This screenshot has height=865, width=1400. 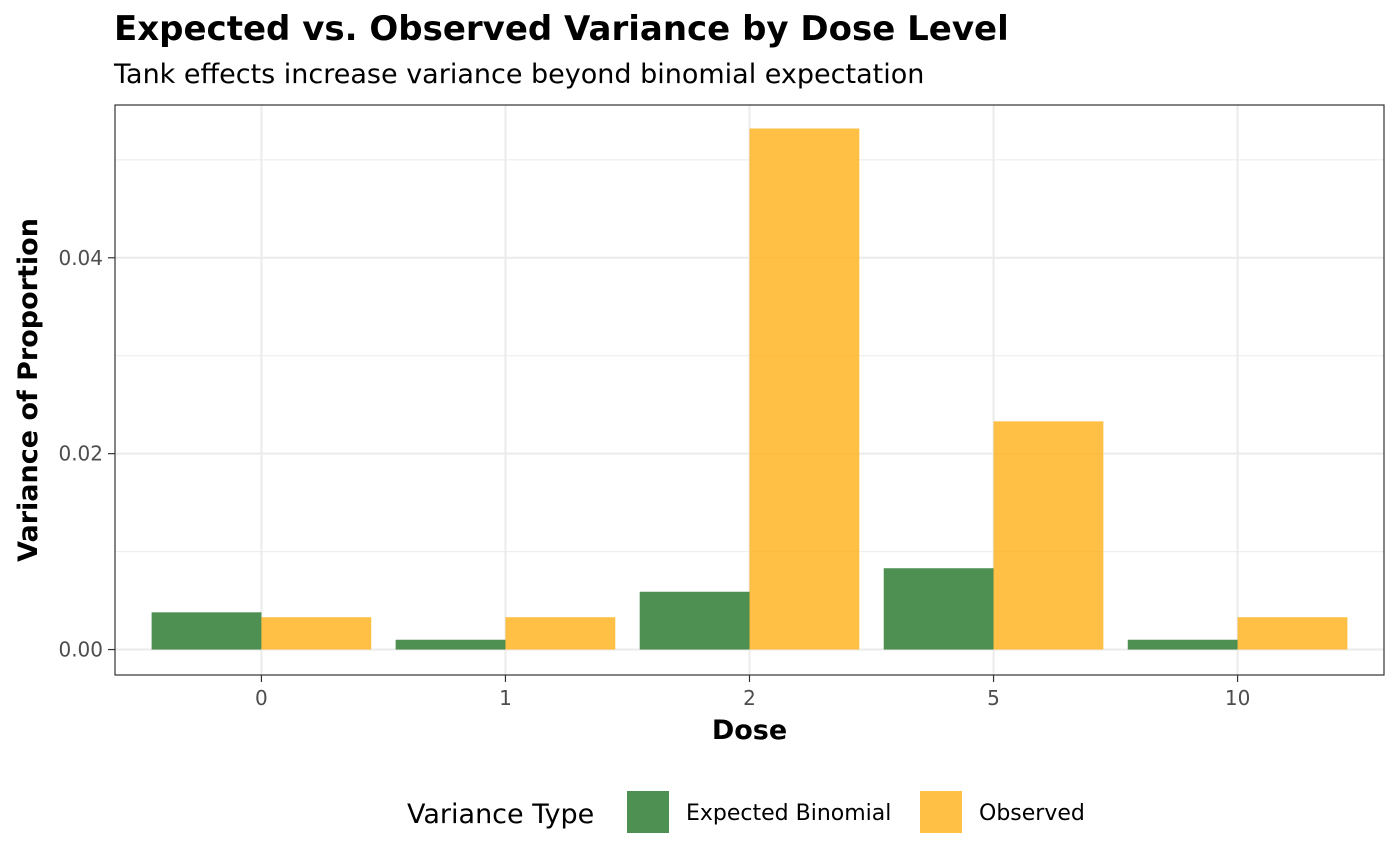 What do you see at coordinates (749, 698) in the screenshot?
I see `x-tick-label: 2` at bounding box center [749, 698].